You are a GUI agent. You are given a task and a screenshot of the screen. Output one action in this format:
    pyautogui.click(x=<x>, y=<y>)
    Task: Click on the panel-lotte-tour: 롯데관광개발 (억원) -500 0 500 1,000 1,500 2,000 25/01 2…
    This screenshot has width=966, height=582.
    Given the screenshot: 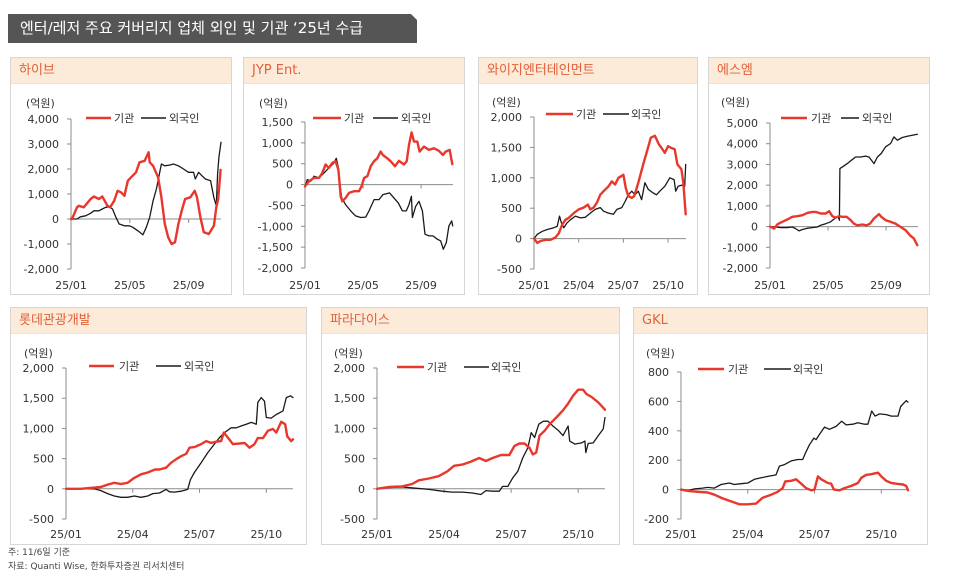 What is the action you would take?
    pyautogui.click(x=158, y=426)
    